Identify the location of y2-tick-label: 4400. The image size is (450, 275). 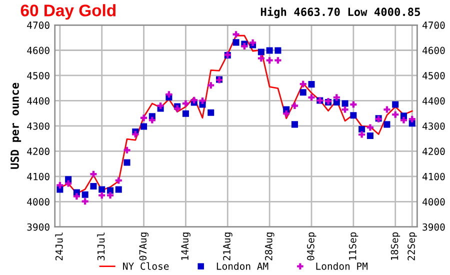
(433, 101).